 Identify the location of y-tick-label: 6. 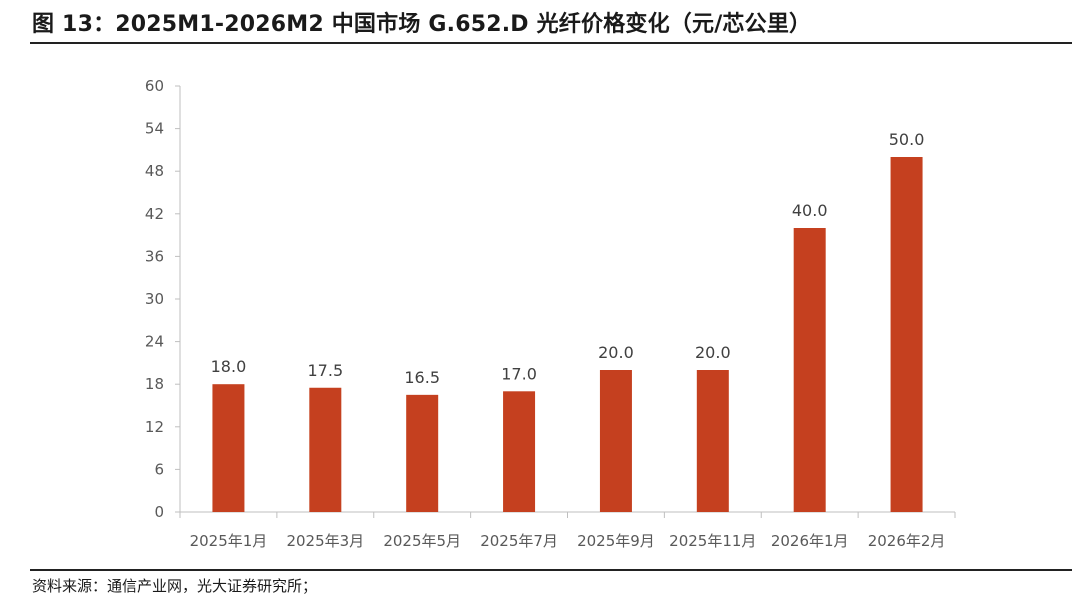
(159, 469).